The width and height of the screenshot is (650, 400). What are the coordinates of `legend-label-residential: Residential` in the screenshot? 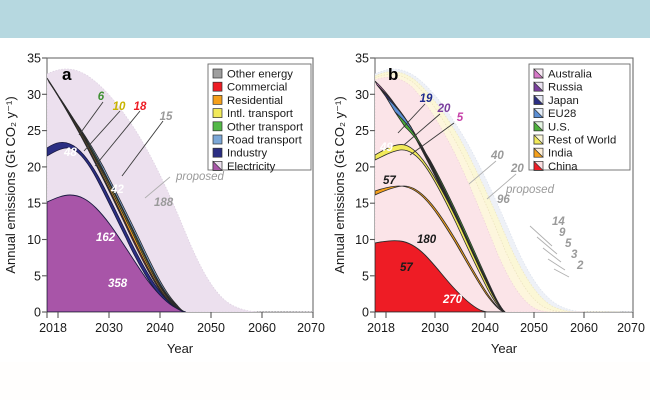 It's located at (255, 101).